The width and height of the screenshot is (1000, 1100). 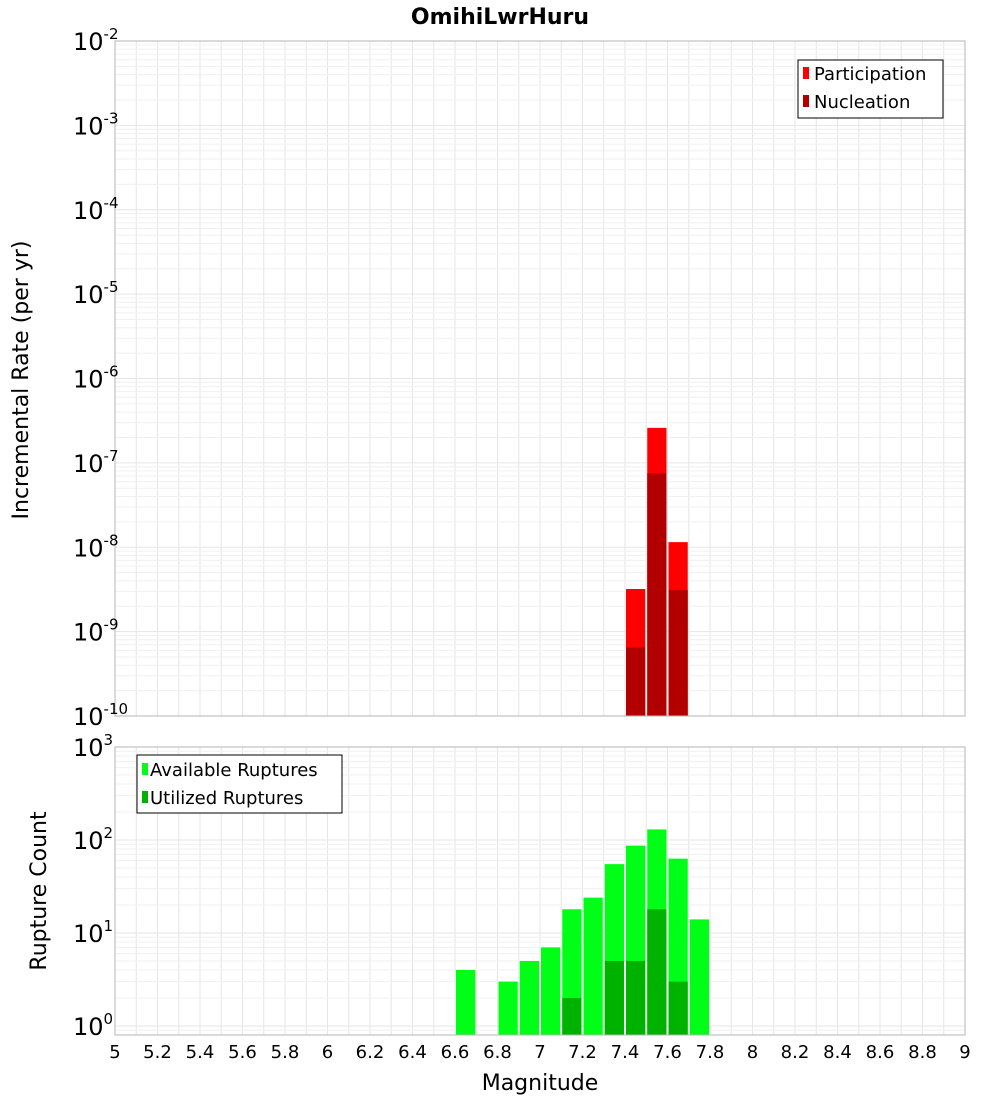 I want to click on x-tick-label: 8.8, so click(x=922, y=1052).